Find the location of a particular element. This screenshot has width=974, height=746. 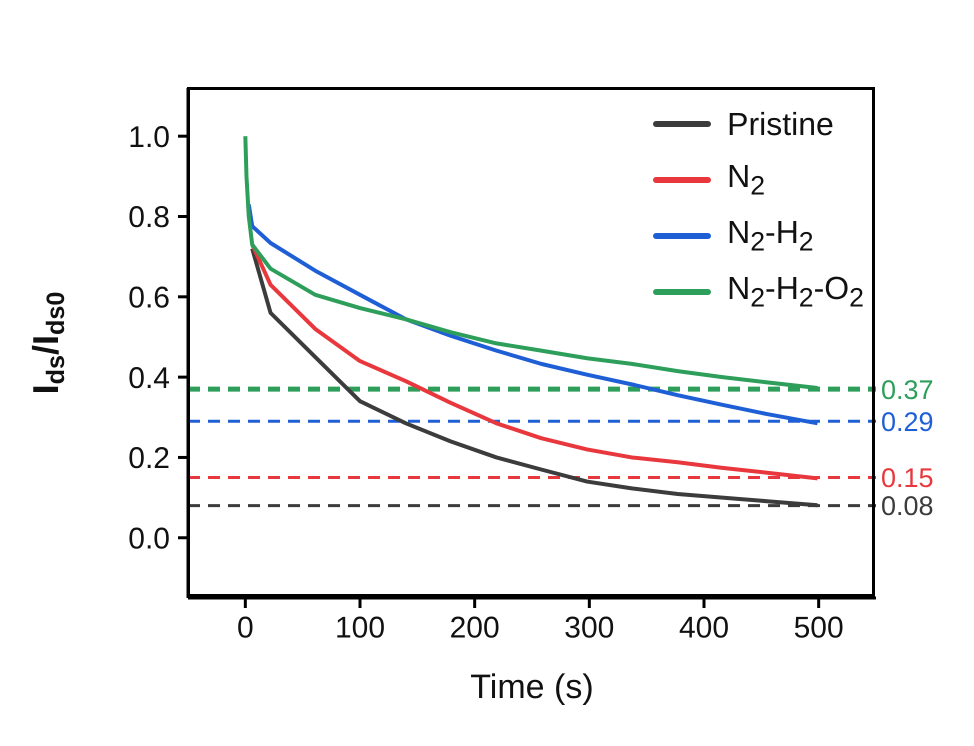

x-tick-label: 300 is located at coordinates (589, 627).